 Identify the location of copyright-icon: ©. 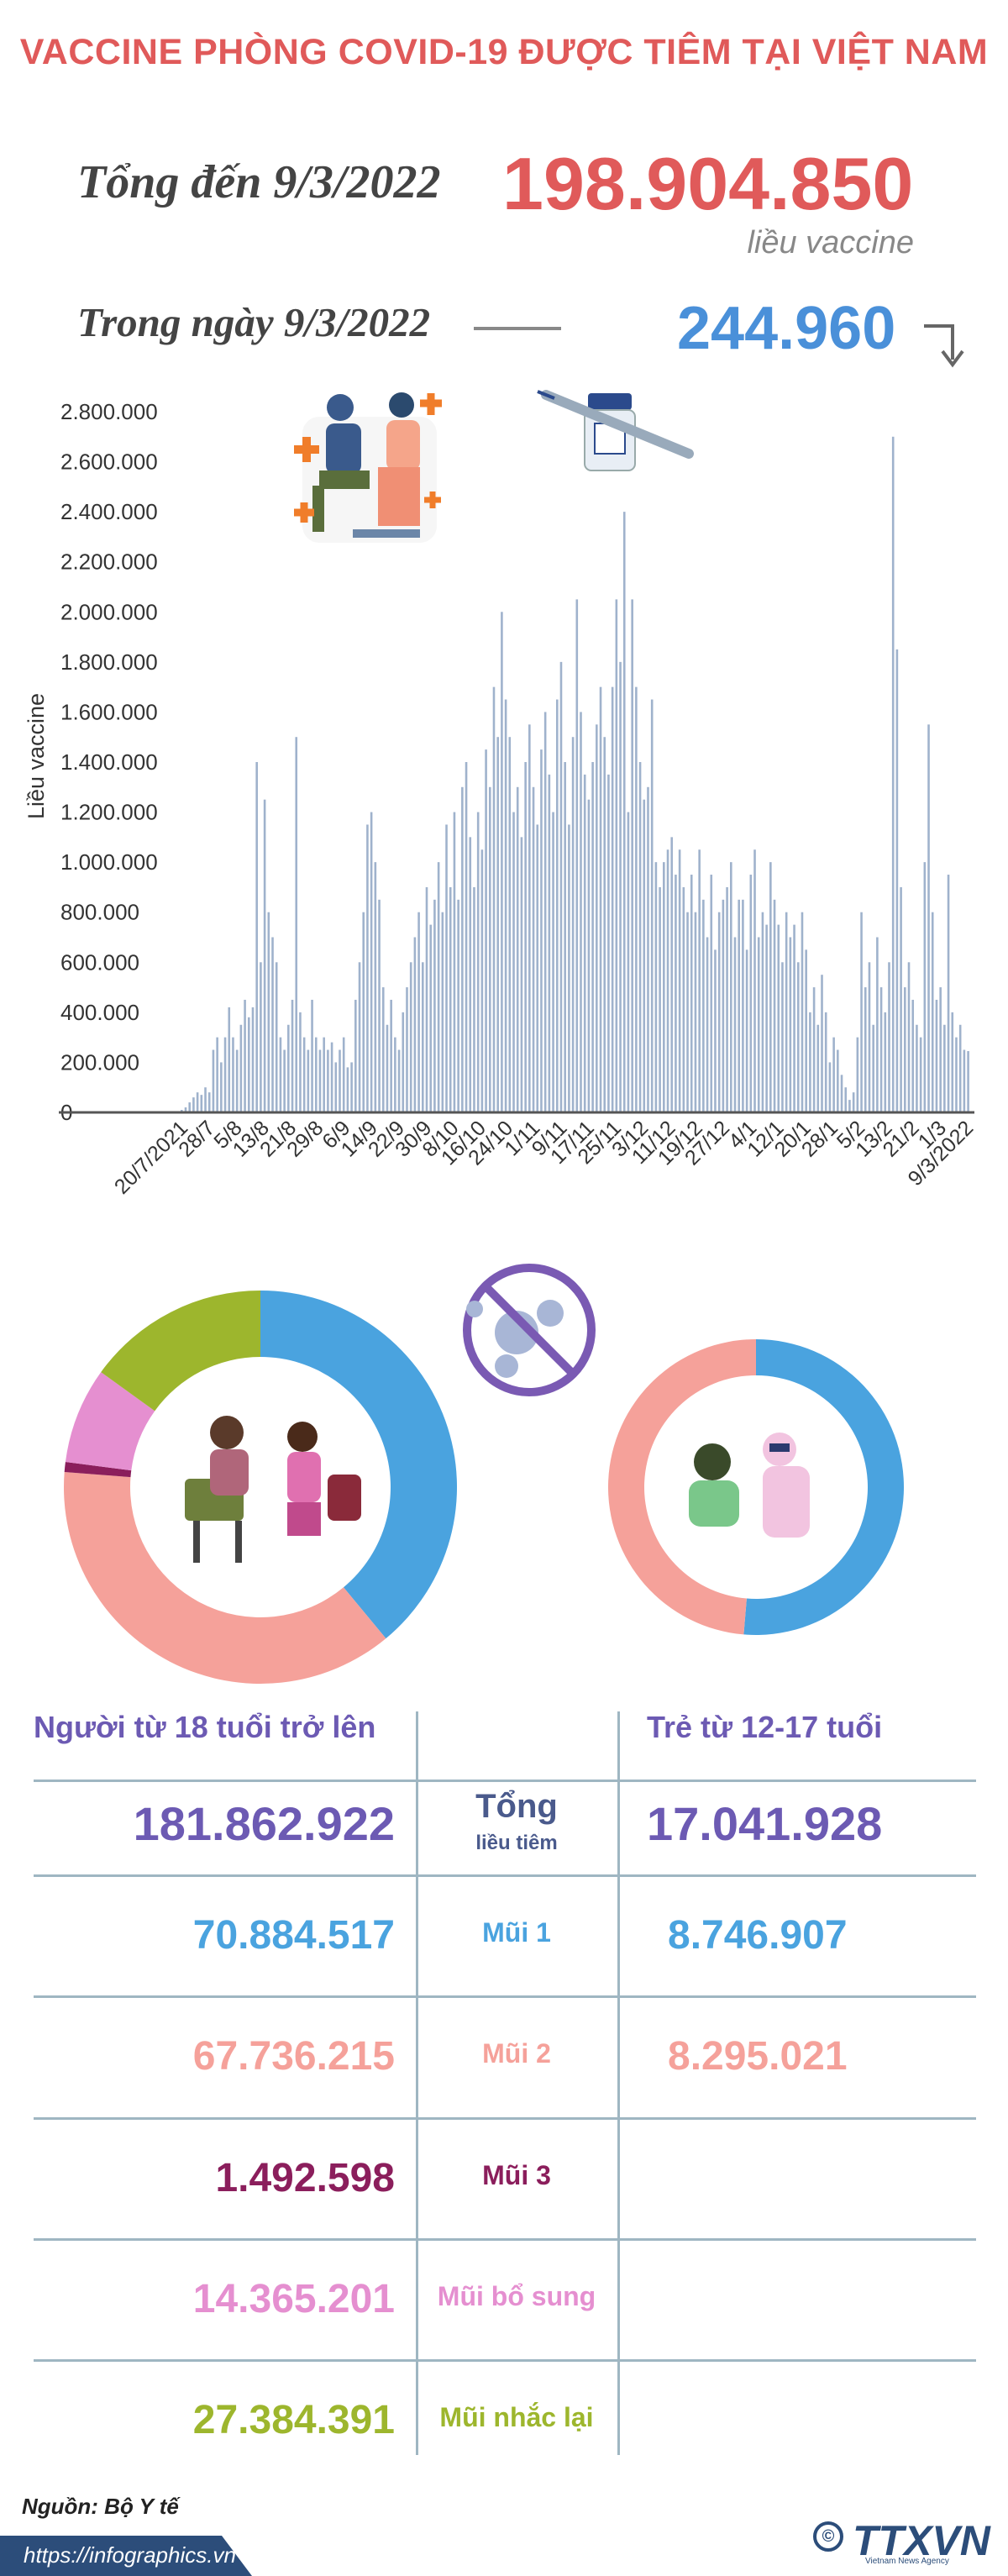
(828, 2536).